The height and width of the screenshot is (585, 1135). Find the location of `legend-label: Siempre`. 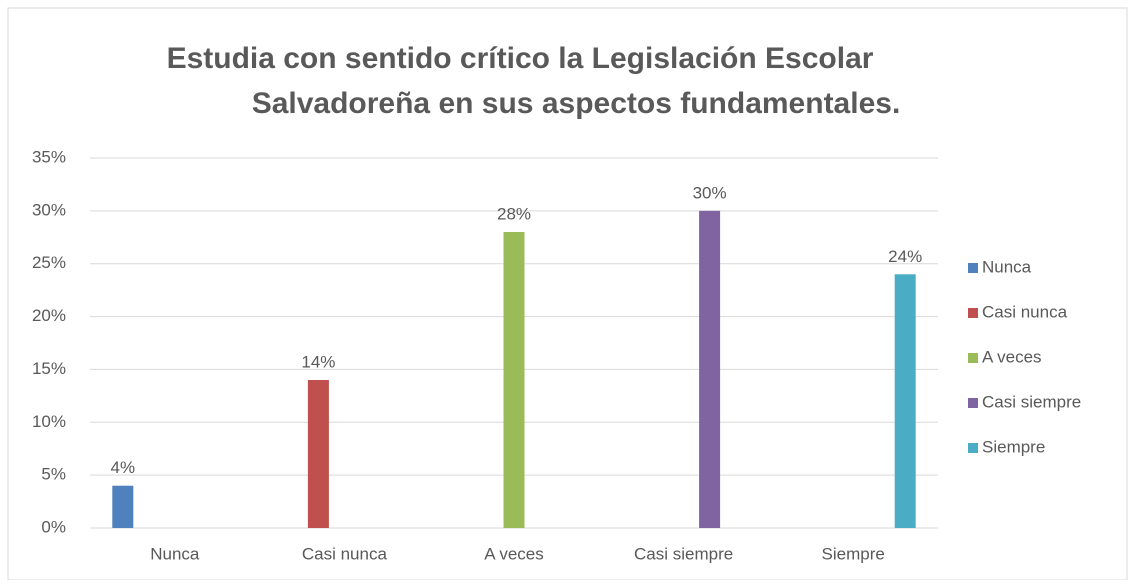

legend-label: Siempre is located at coordinates (1013, 446).